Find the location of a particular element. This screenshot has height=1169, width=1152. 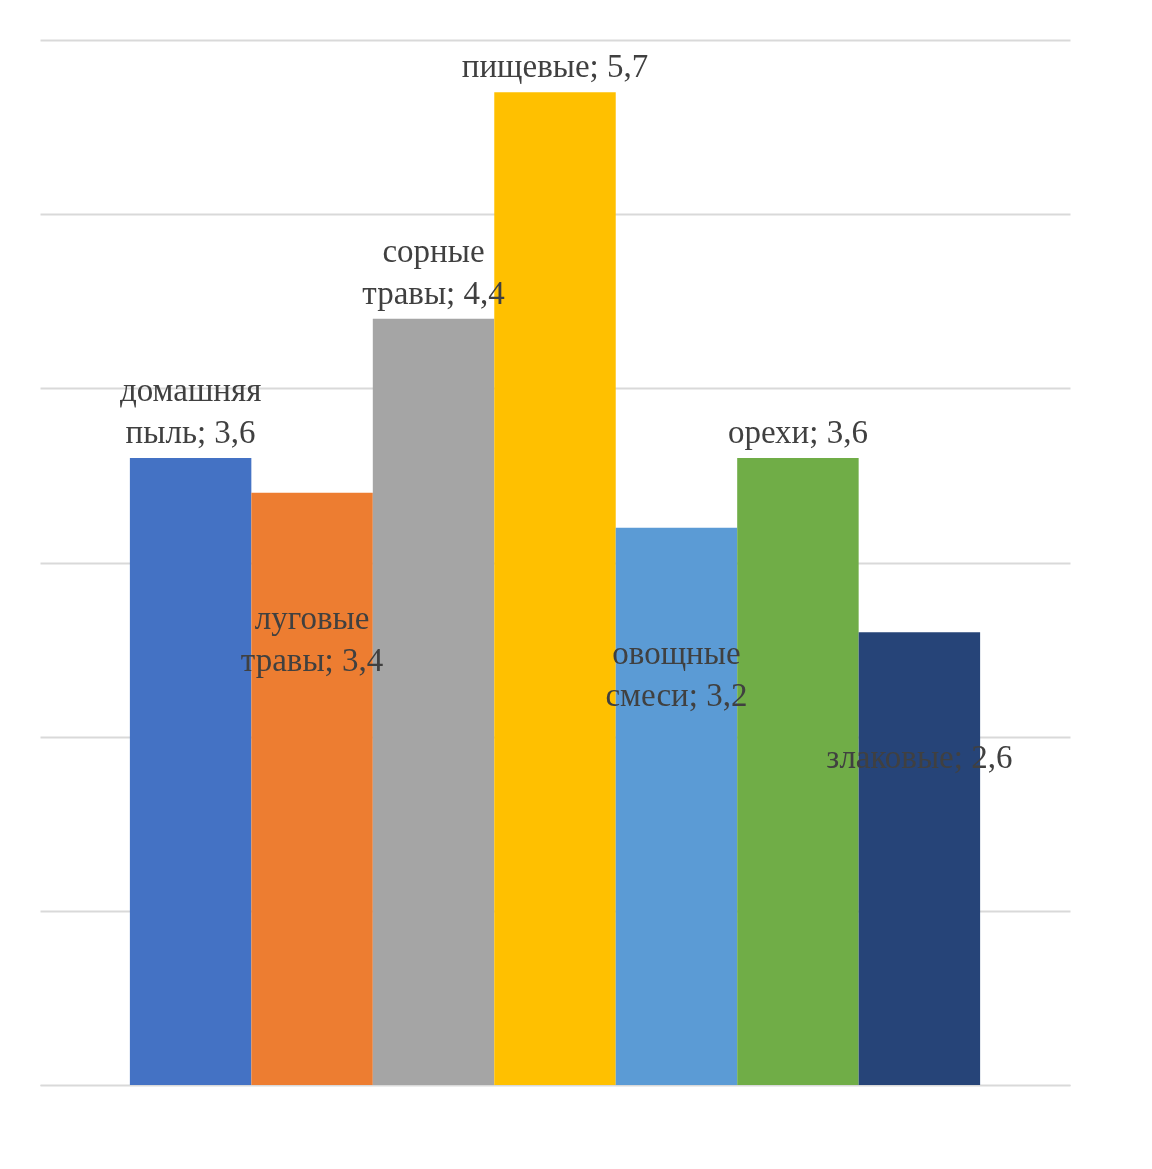

data-label: орехи; 3,6 is located at coordinates (797, 432).